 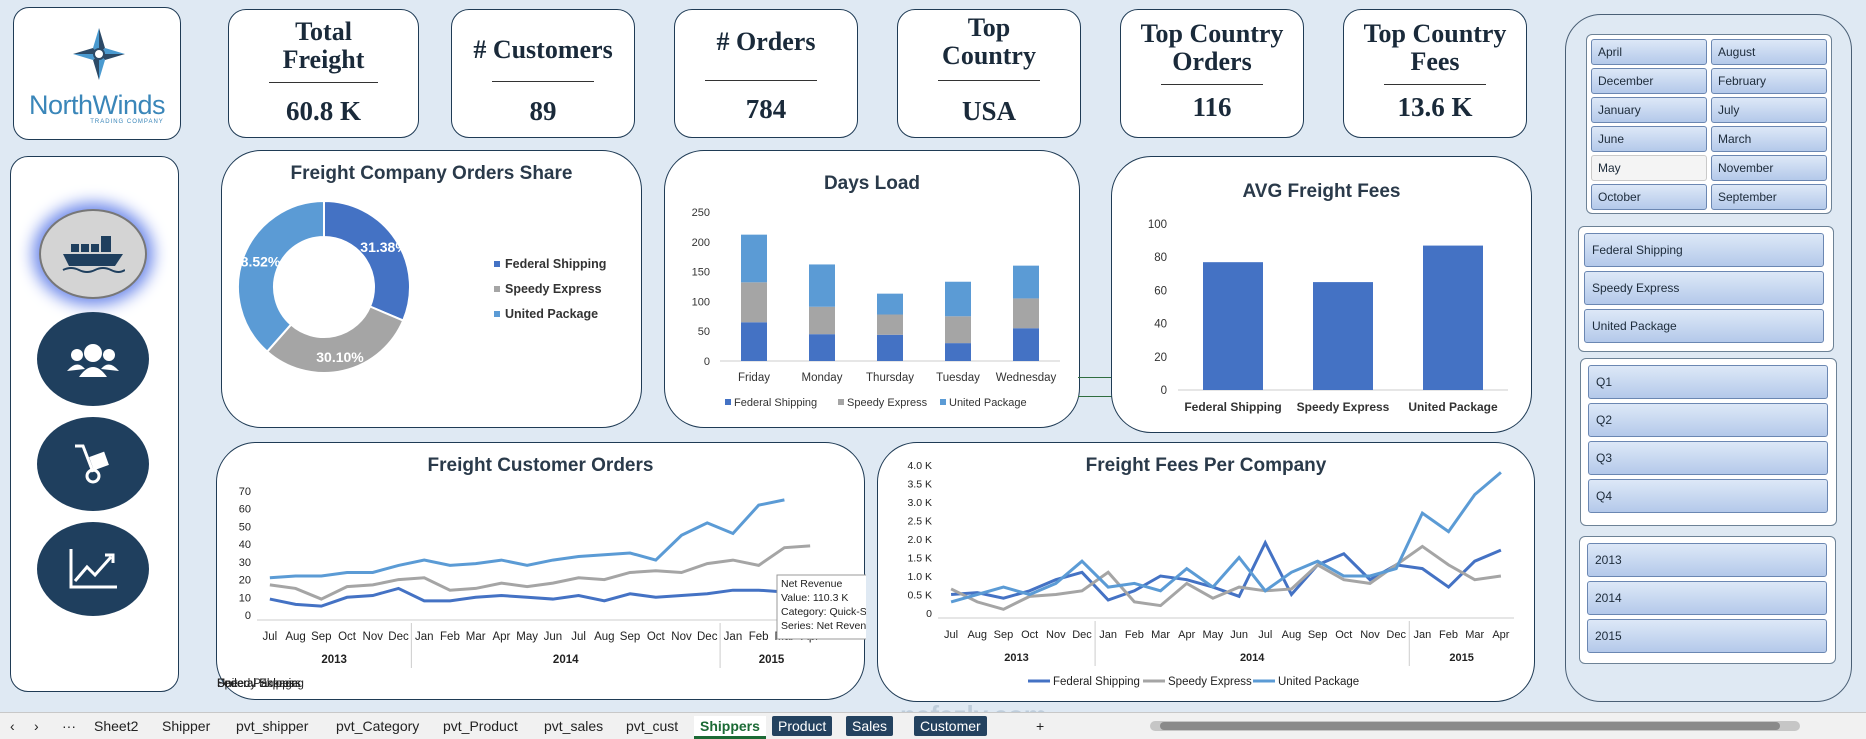 I want to click on month-slicer-item: June, so click(x=1649, y=139).